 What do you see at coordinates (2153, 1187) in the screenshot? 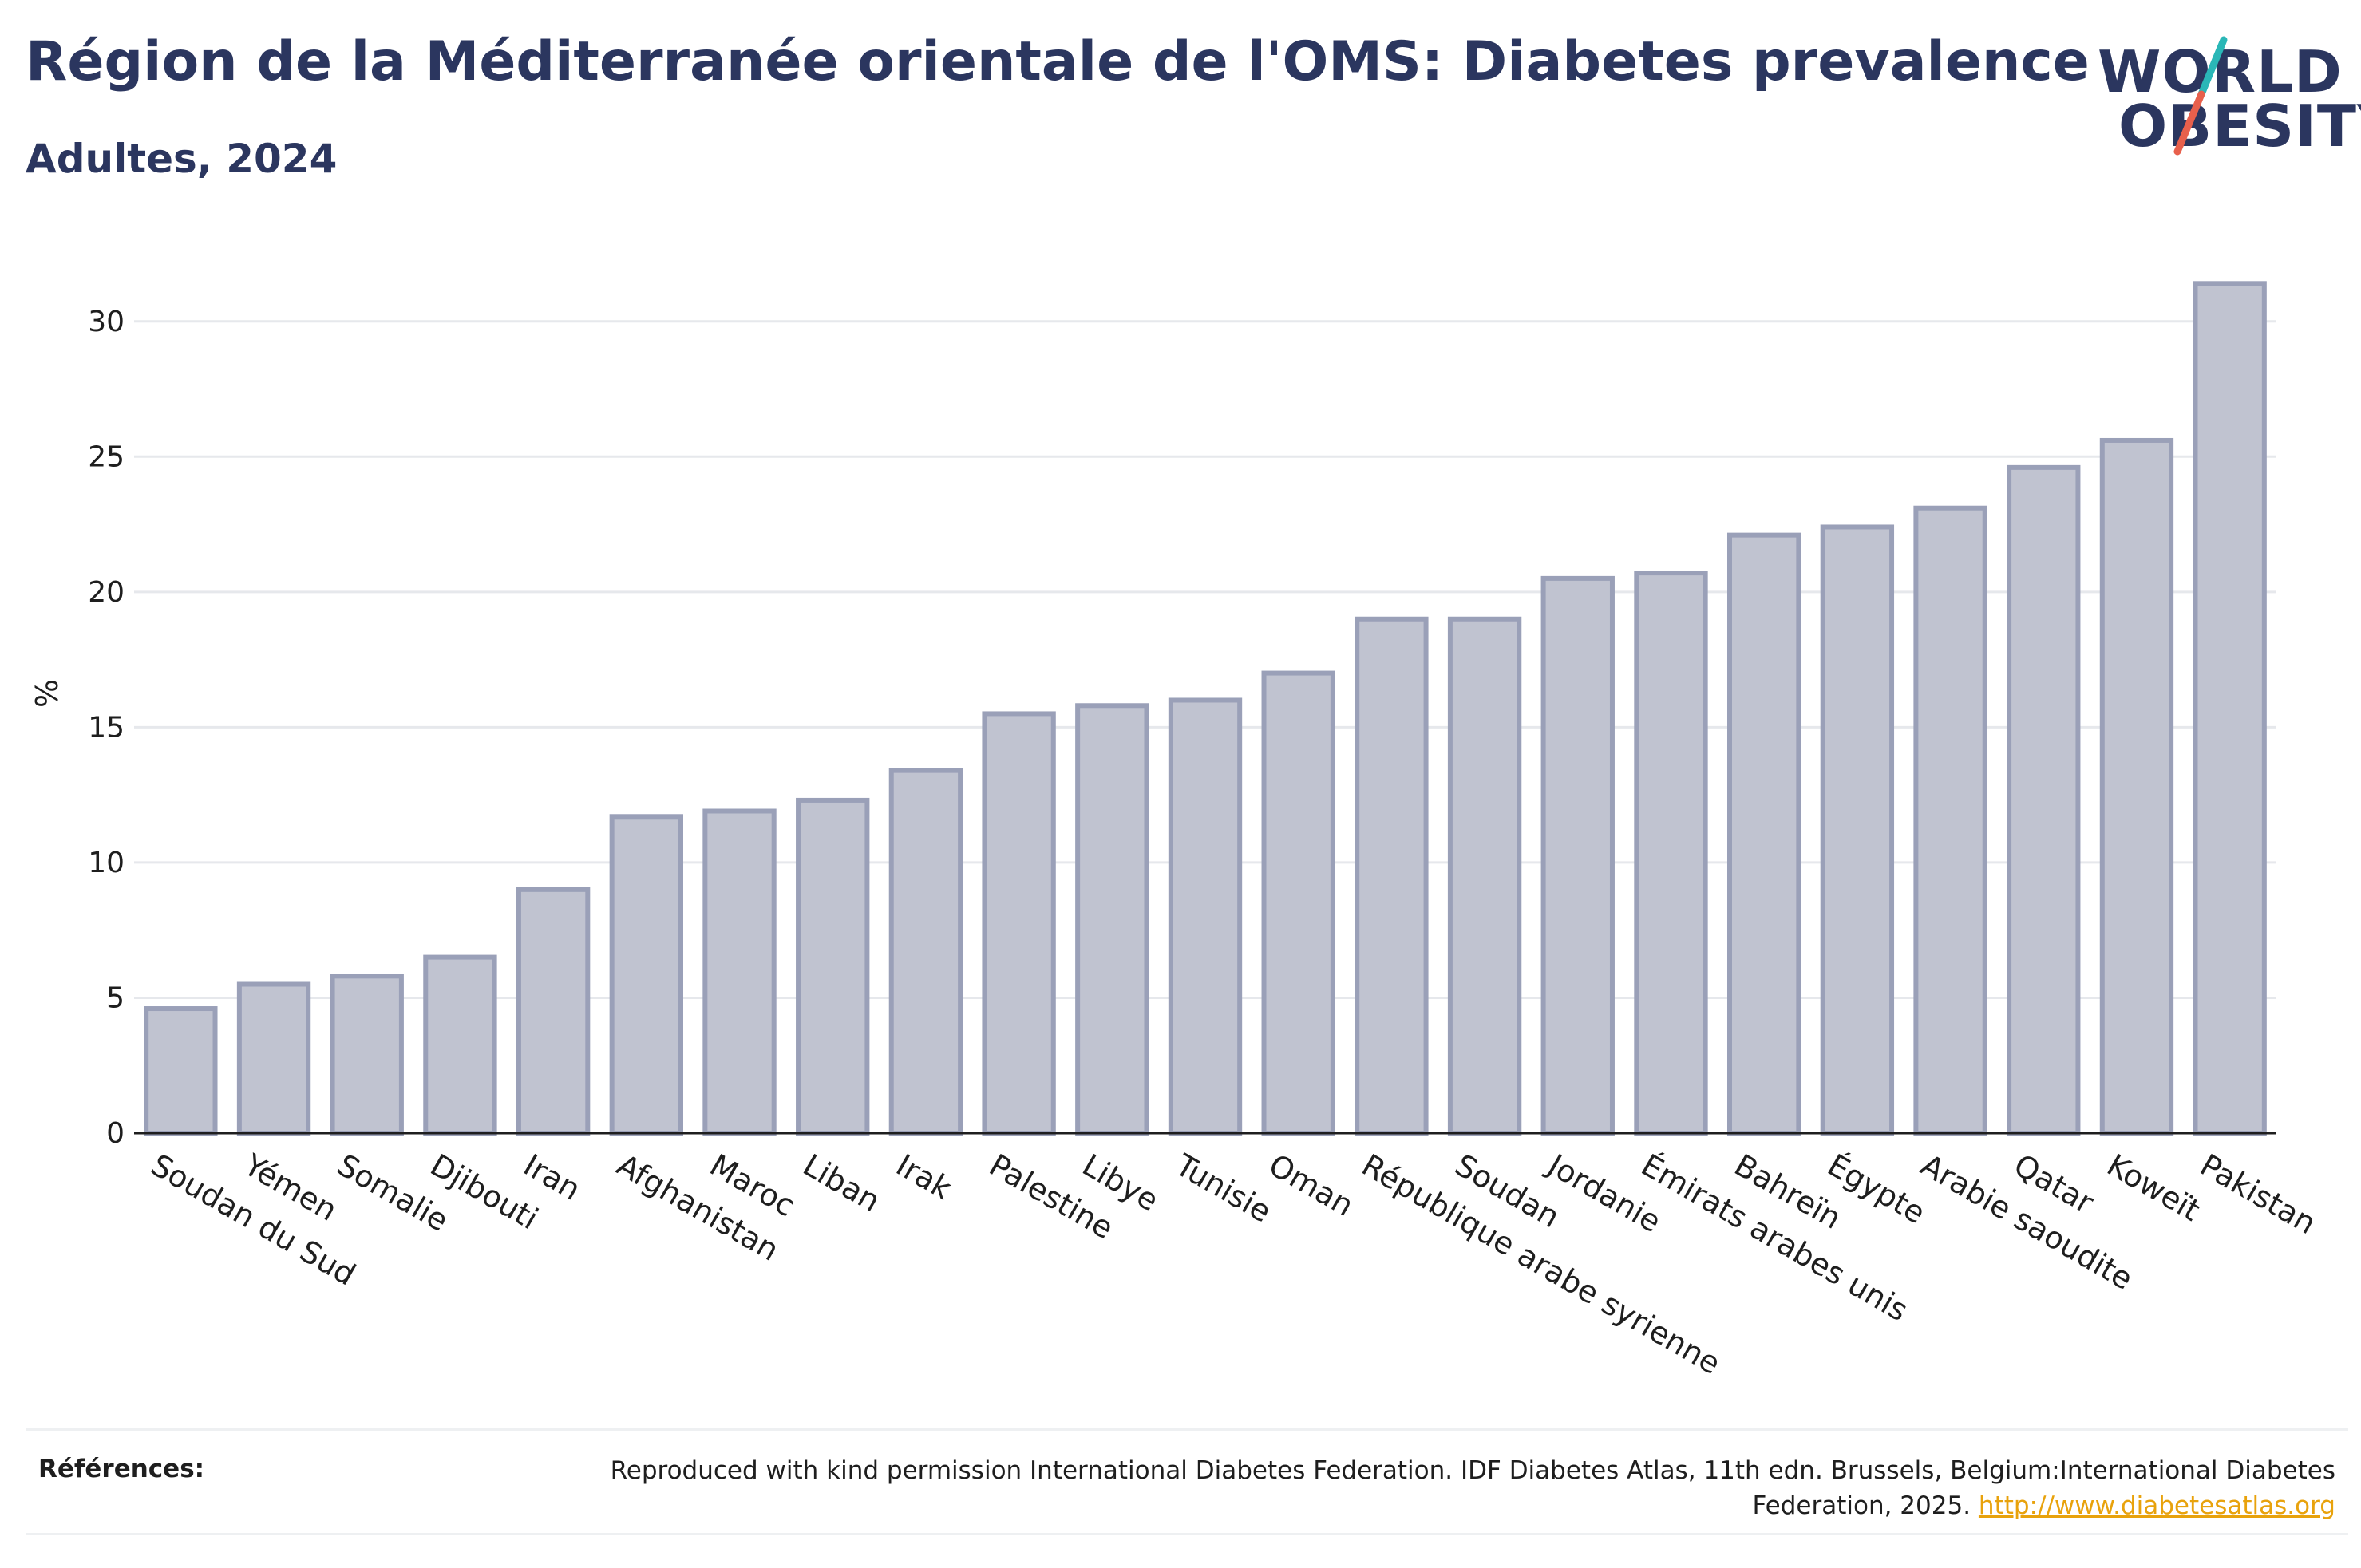
I see `x-tick-label: Koweït` at bounding box center [2153, 1187].